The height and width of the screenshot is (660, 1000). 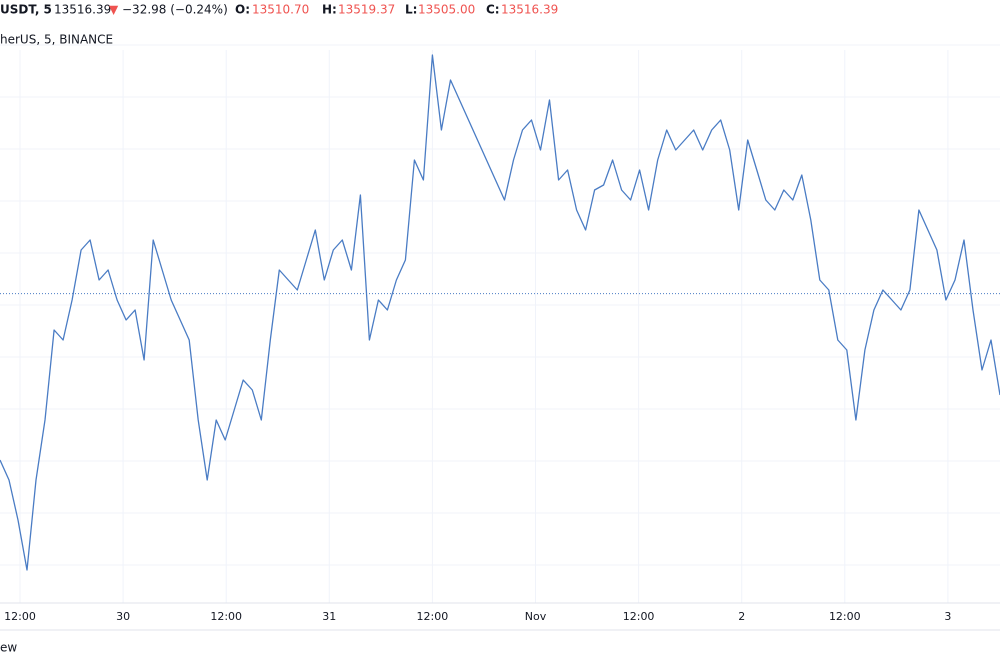 I want to click on ohlc-label: L:, so click(x=411, y=10).